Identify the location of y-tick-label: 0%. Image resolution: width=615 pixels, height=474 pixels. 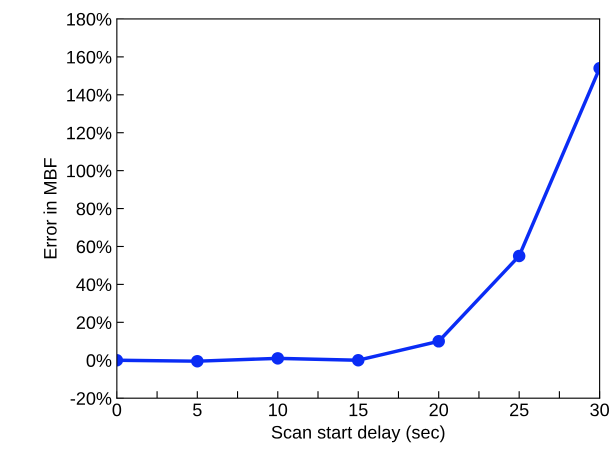
(99, 360).